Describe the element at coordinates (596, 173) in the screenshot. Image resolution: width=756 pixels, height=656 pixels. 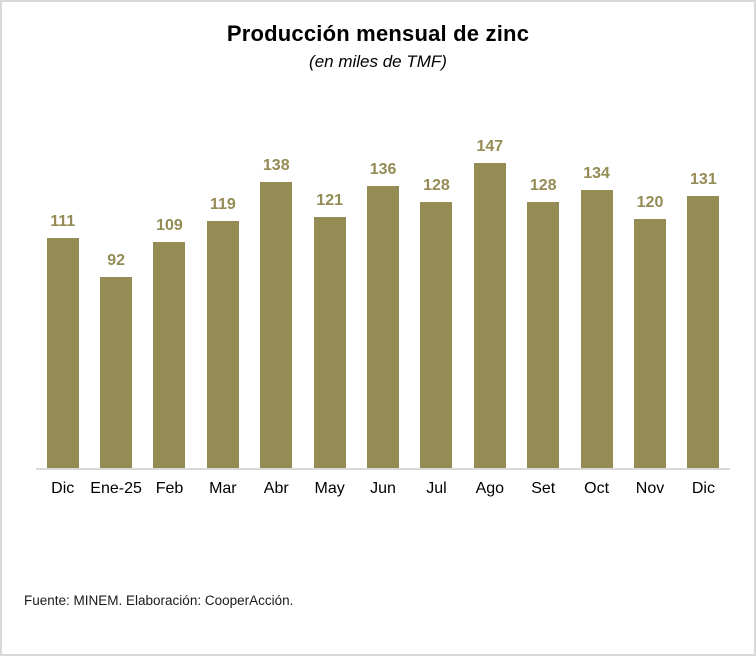
I see `bar-value-label: 134` at that location.